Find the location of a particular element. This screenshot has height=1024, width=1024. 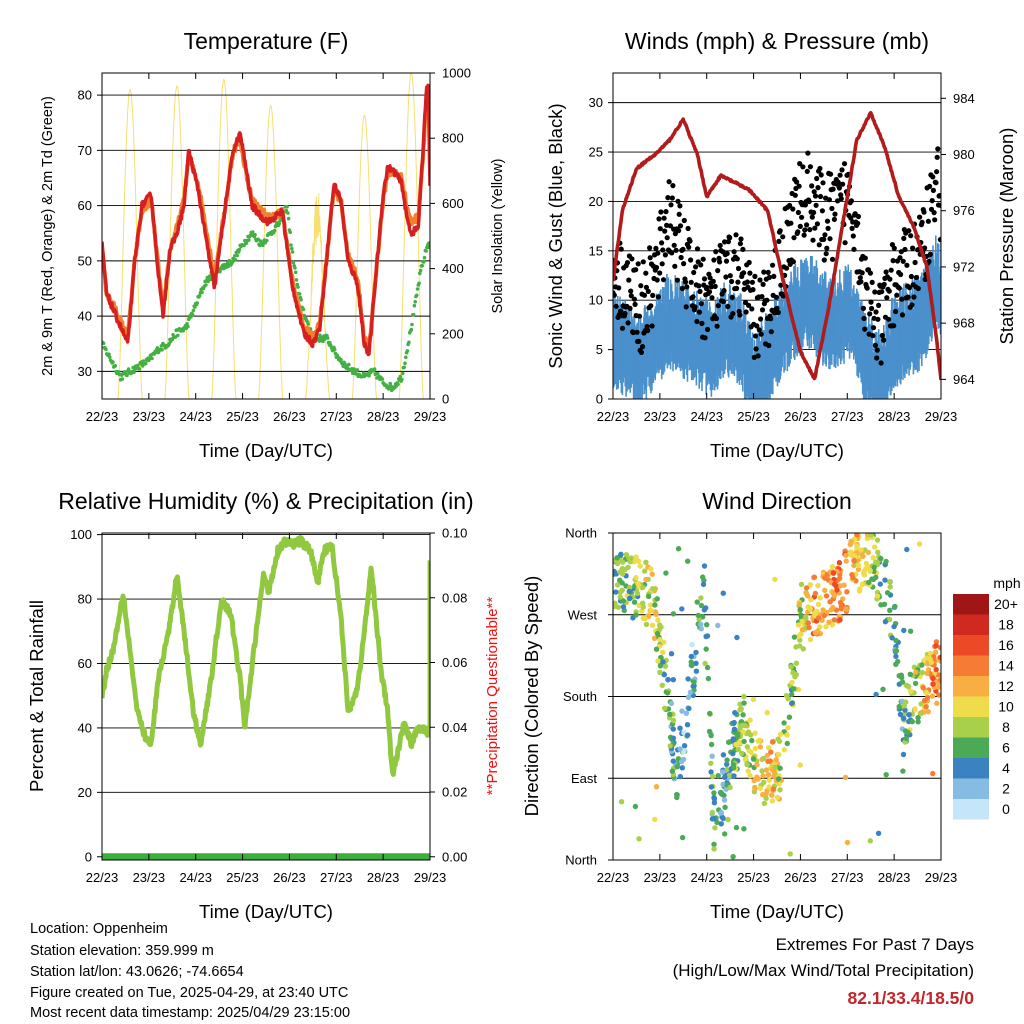

extremes-values: 82.1/33.4/18.5/0 is located at coordinates (911, 998).